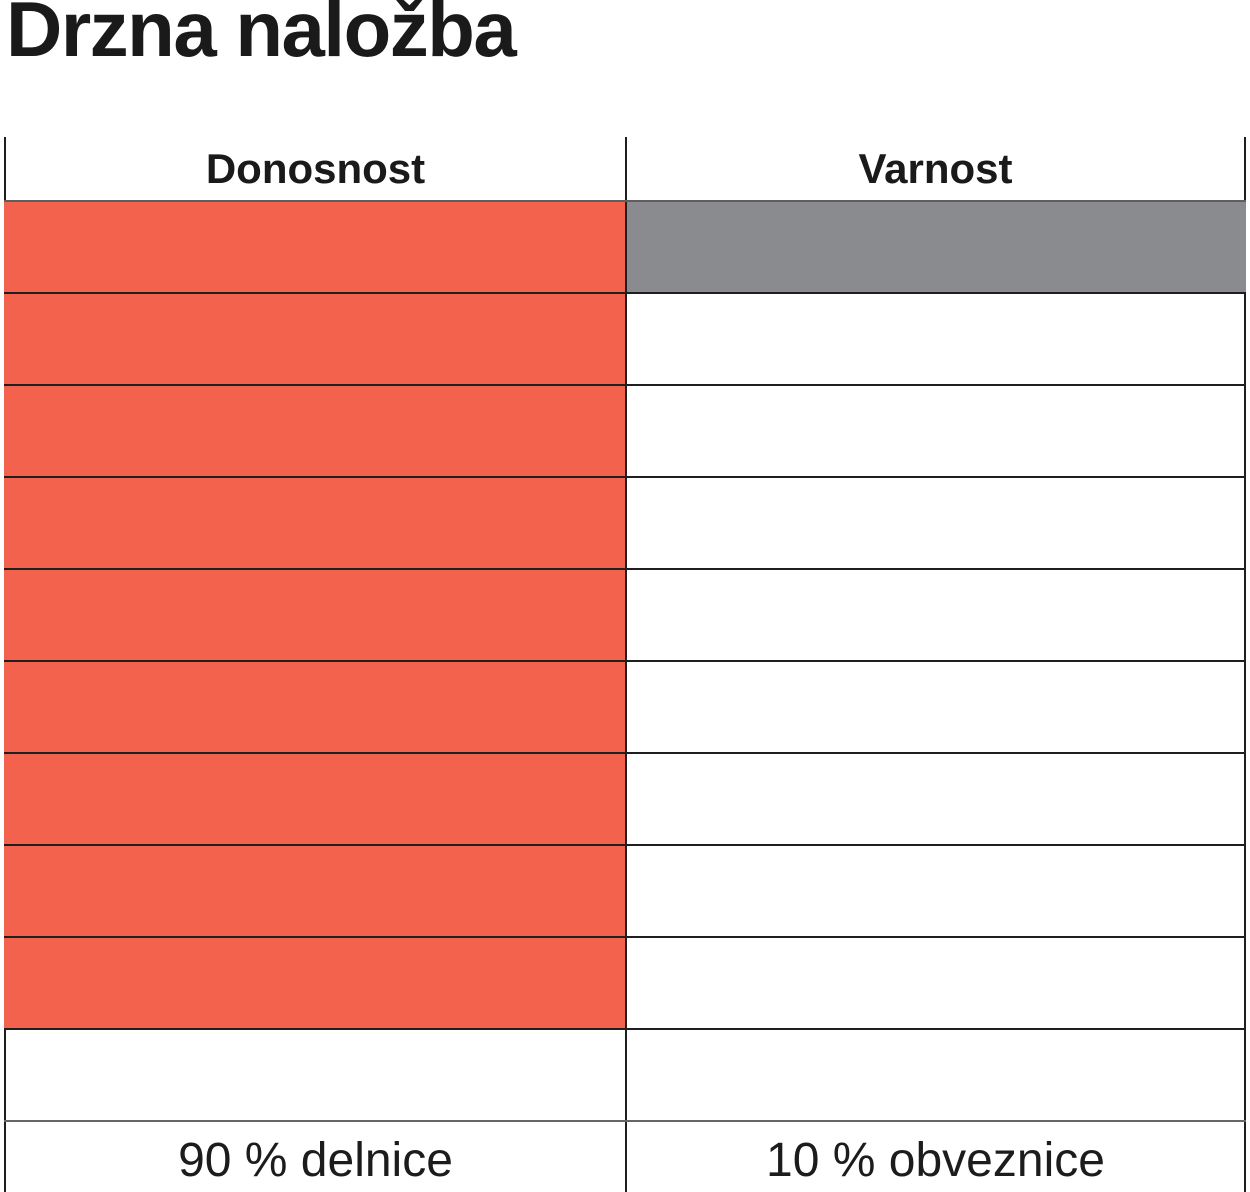 The width and height of the screenshot is (1250, 1192). Describe the element at coordinates (315, 1157) in the screenshot. I see `donosnost-footer-label: 90 % delnice` at that location.